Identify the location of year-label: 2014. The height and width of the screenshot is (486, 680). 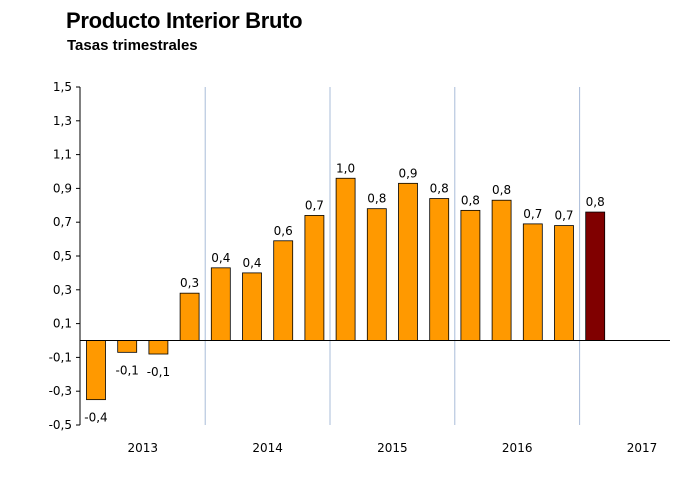
(267, 448).